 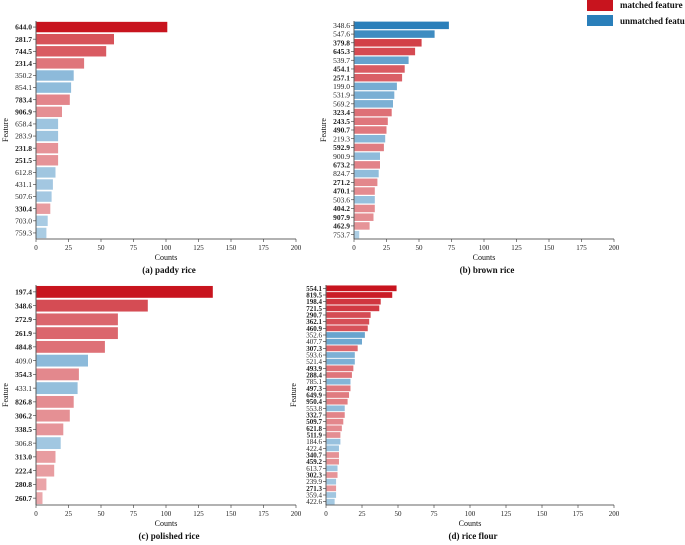 What do you see at coordinates (338, 381) in the screenshot?
I see `bar-785.1` at bounding box center [338, 381].